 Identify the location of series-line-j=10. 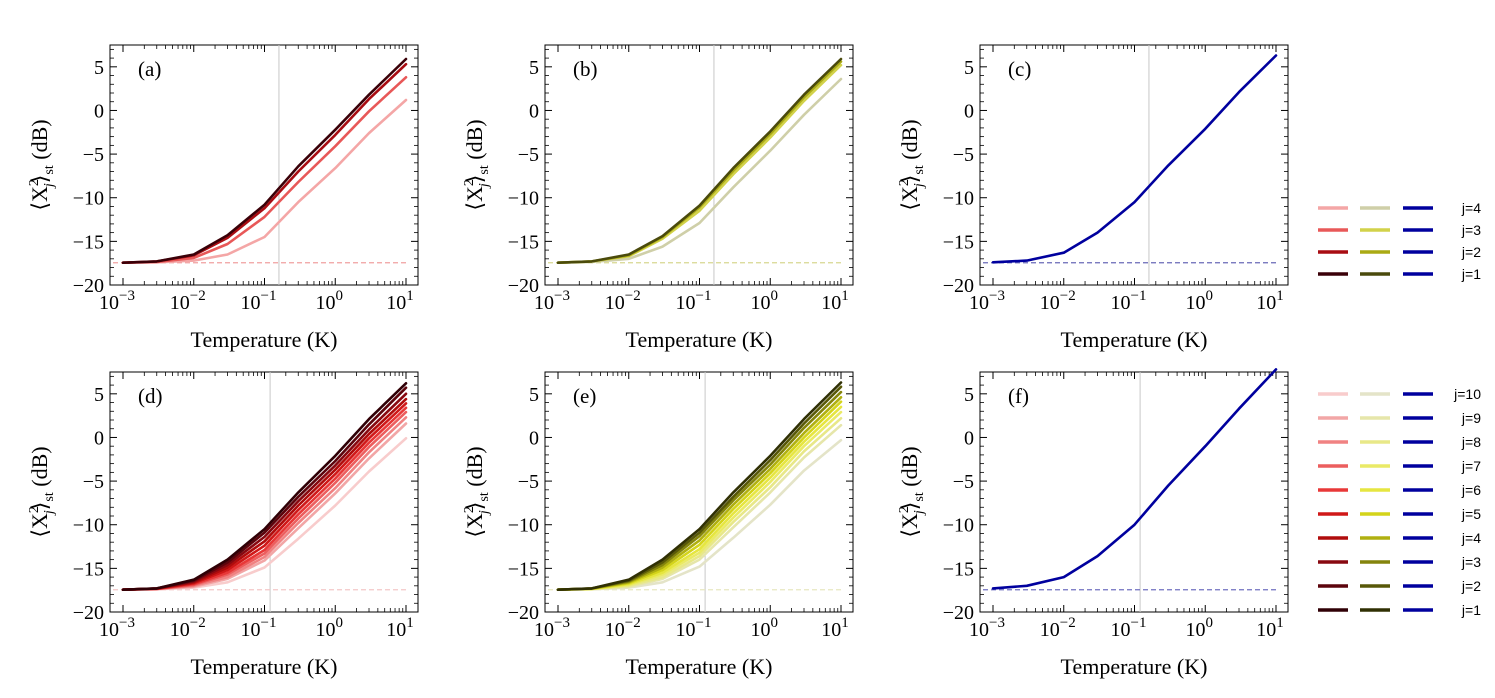
(264, 514).